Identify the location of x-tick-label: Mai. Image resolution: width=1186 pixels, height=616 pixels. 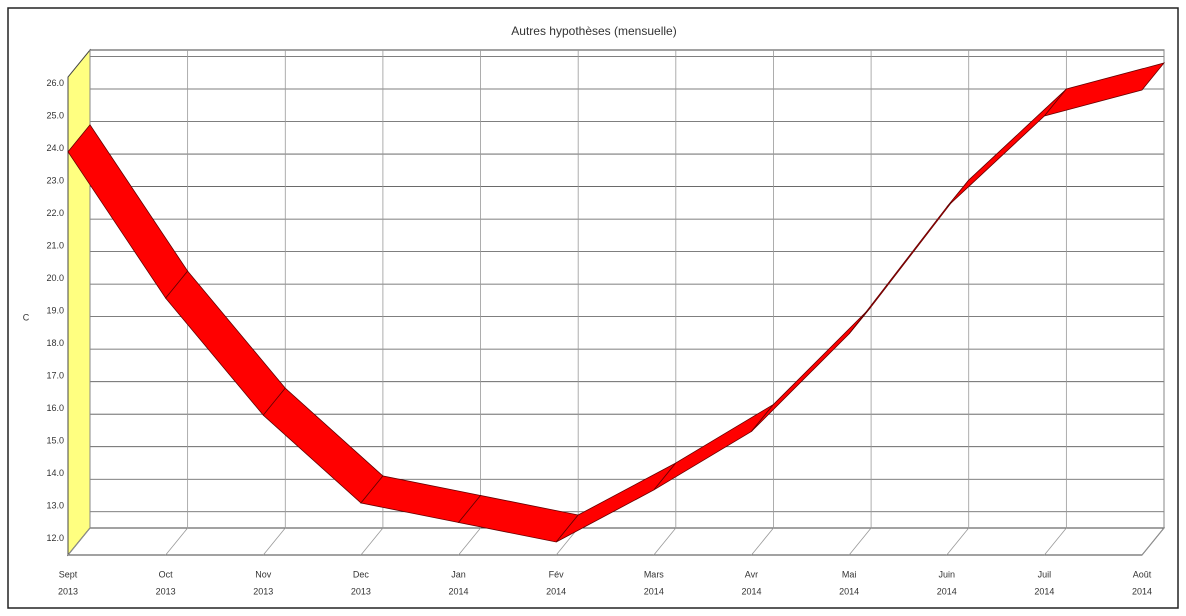
(849, 574).